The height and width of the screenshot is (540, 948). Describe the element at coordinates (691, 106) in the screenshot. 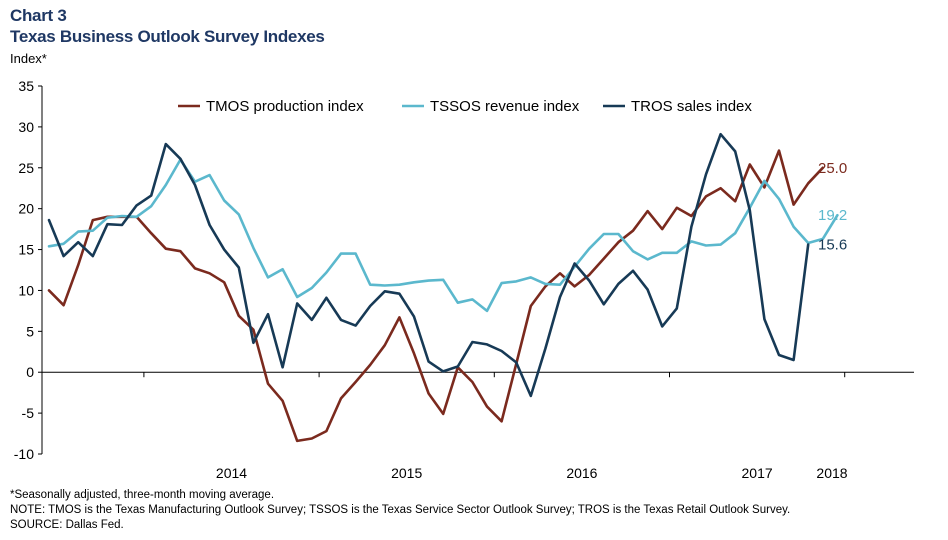

I see `legend-label-tros: TROS sales index` at that location.